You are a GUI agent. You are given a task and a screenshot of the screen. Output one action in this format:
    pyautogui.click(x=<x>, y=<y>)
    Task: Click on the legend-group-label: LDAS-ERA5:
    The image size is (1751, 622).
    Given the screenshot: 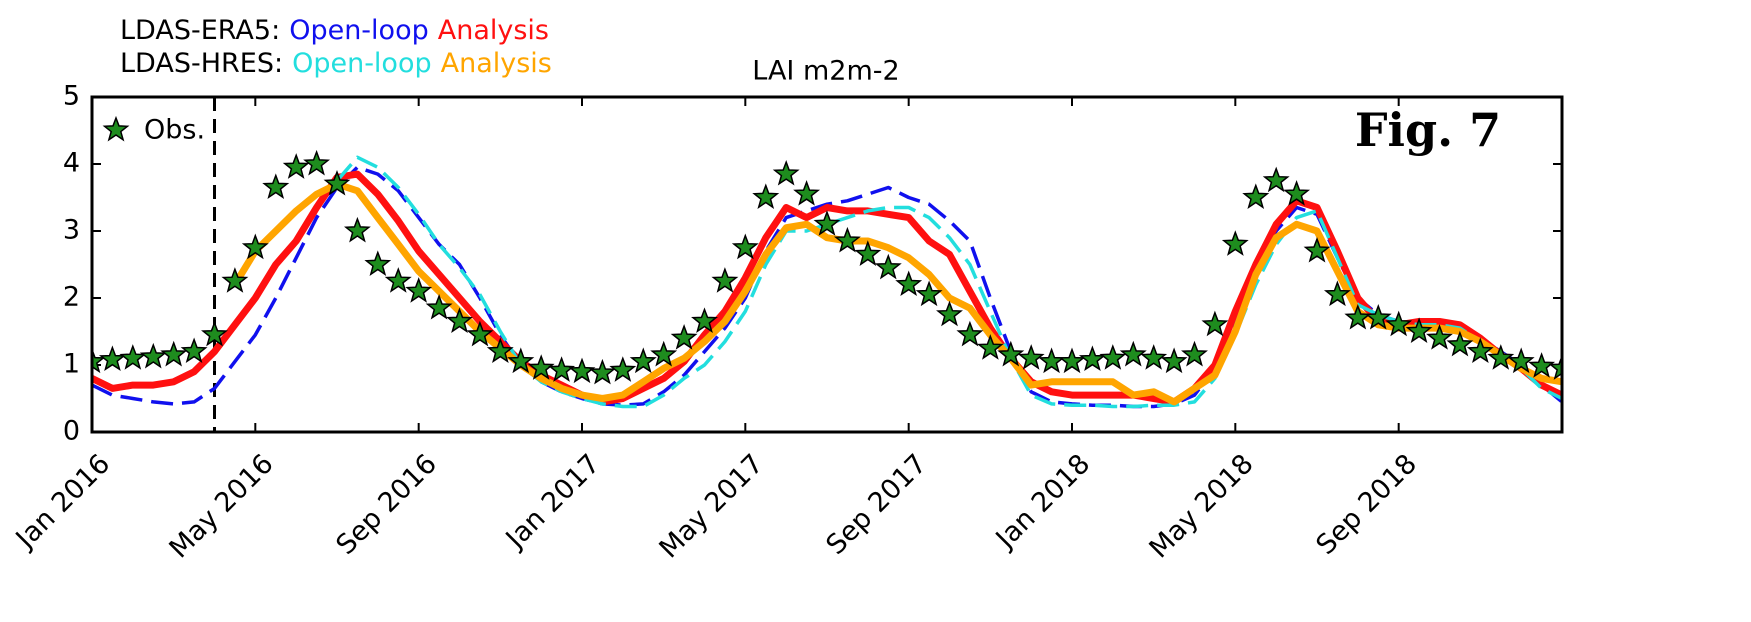 What is the action you would take?
    pyautogui.click(x=200, y=30)
    